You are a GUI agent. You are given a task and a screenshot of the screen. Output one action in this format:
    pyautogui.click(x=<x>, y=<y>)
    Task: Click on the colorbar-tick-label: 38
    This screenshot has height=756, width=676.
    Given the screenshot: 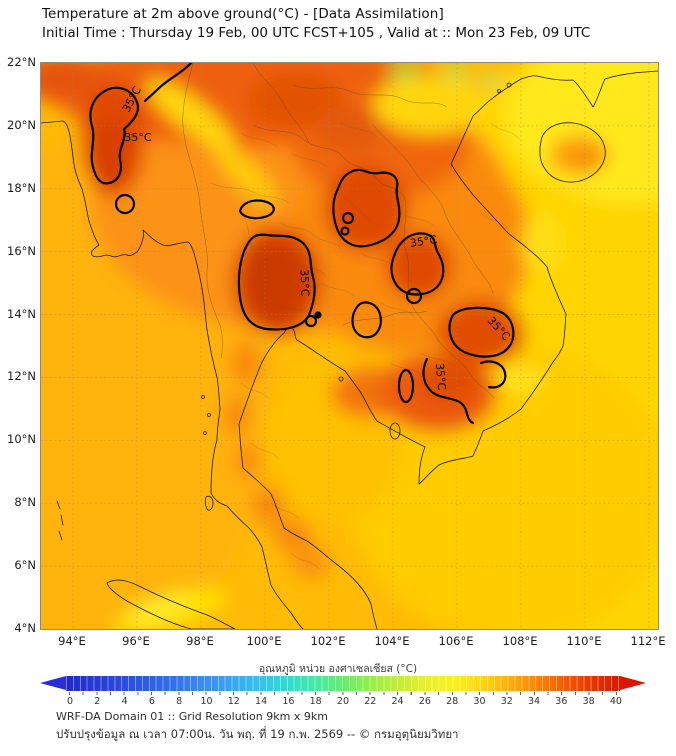 What is the action you would take?
    pyautogui.click(x=588, y=701)
    